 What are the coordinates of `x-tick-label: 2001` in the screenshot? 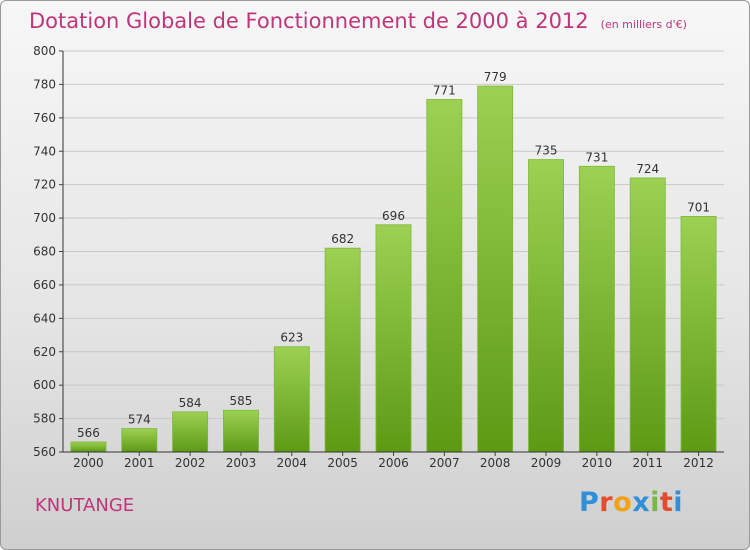 It's located at (139, 463).